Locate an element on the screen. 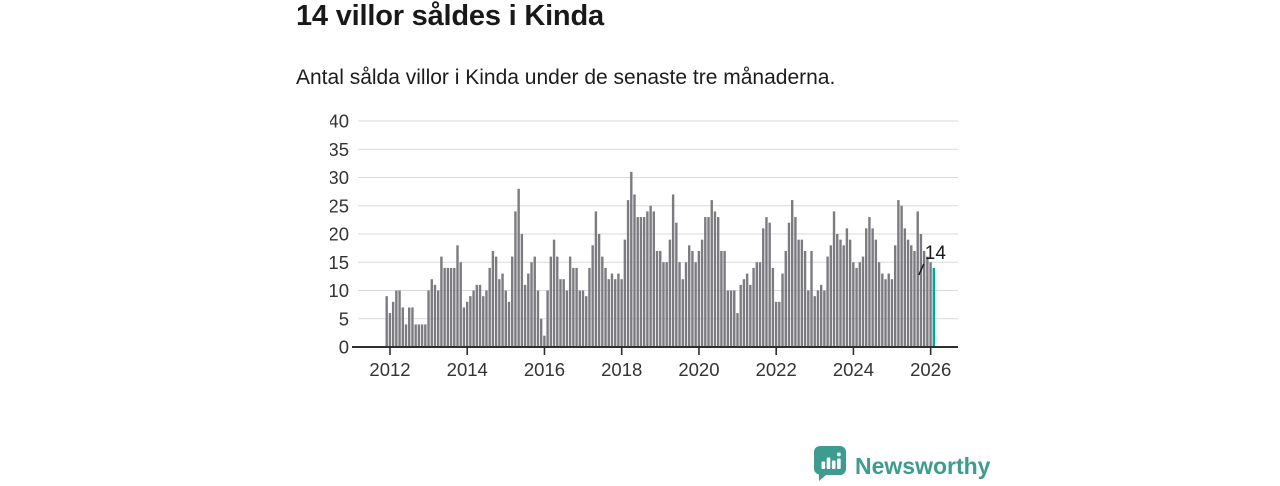 This screenshot has height=486, width=1280. logo-bar is located at coordinates (828, 463).